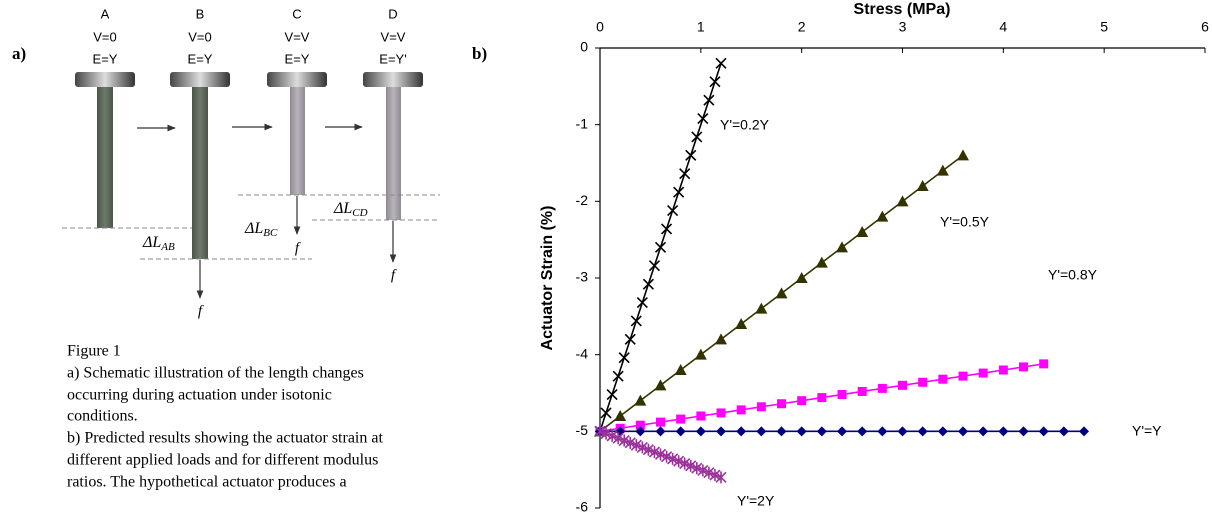 Image resolution: width=1212 pixels, height=512 pixels. What do you see at coordinates (582, 200) in the screenshot?
I see `y-tick-label: -2` at bounding box center [582, 200].